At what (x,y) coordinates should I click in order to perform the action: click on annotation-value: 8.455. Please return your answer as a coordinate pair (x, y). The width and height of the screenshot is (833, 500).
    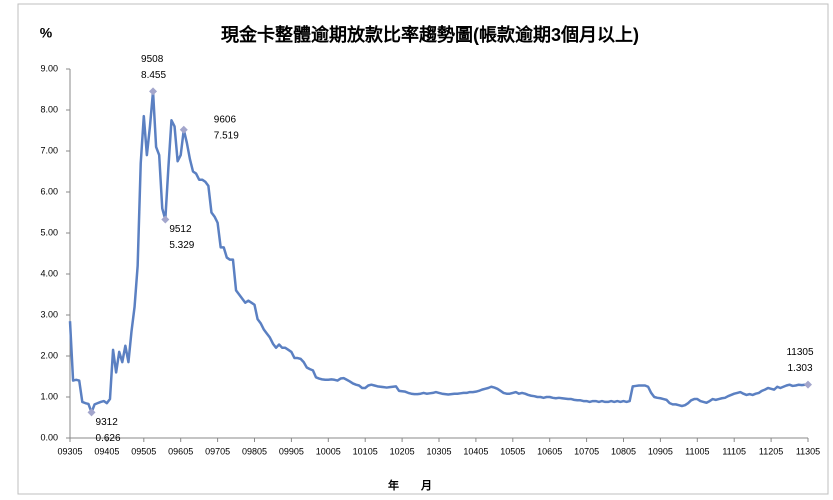
    Looking at the image, I should click on (153, 75).